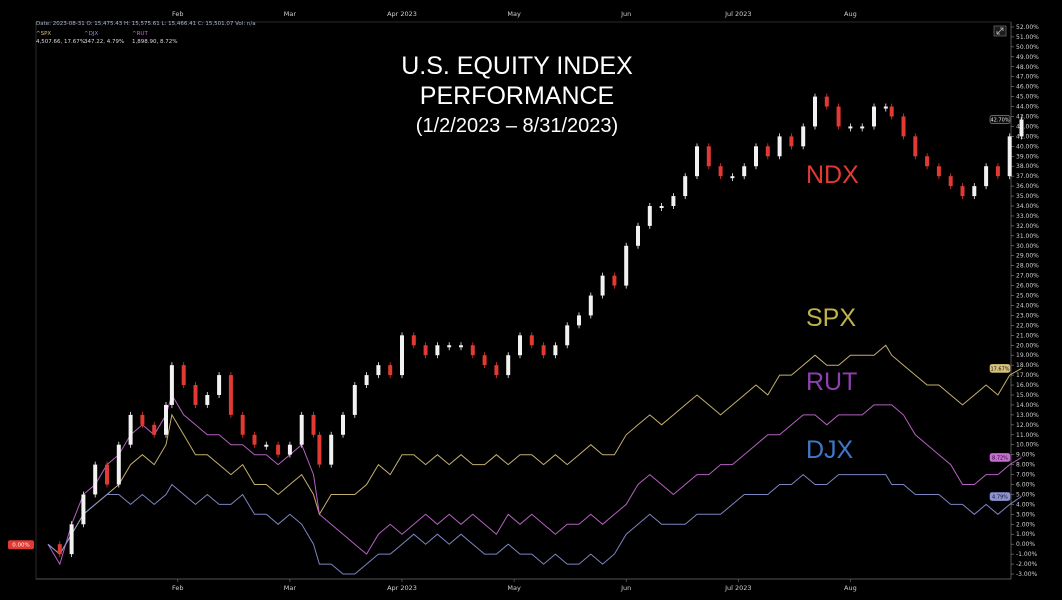  What do you see at coordinates (178, 588) in the screenshot?
I see `x-label-bottom: Feb` at bounding box center [178, 588].